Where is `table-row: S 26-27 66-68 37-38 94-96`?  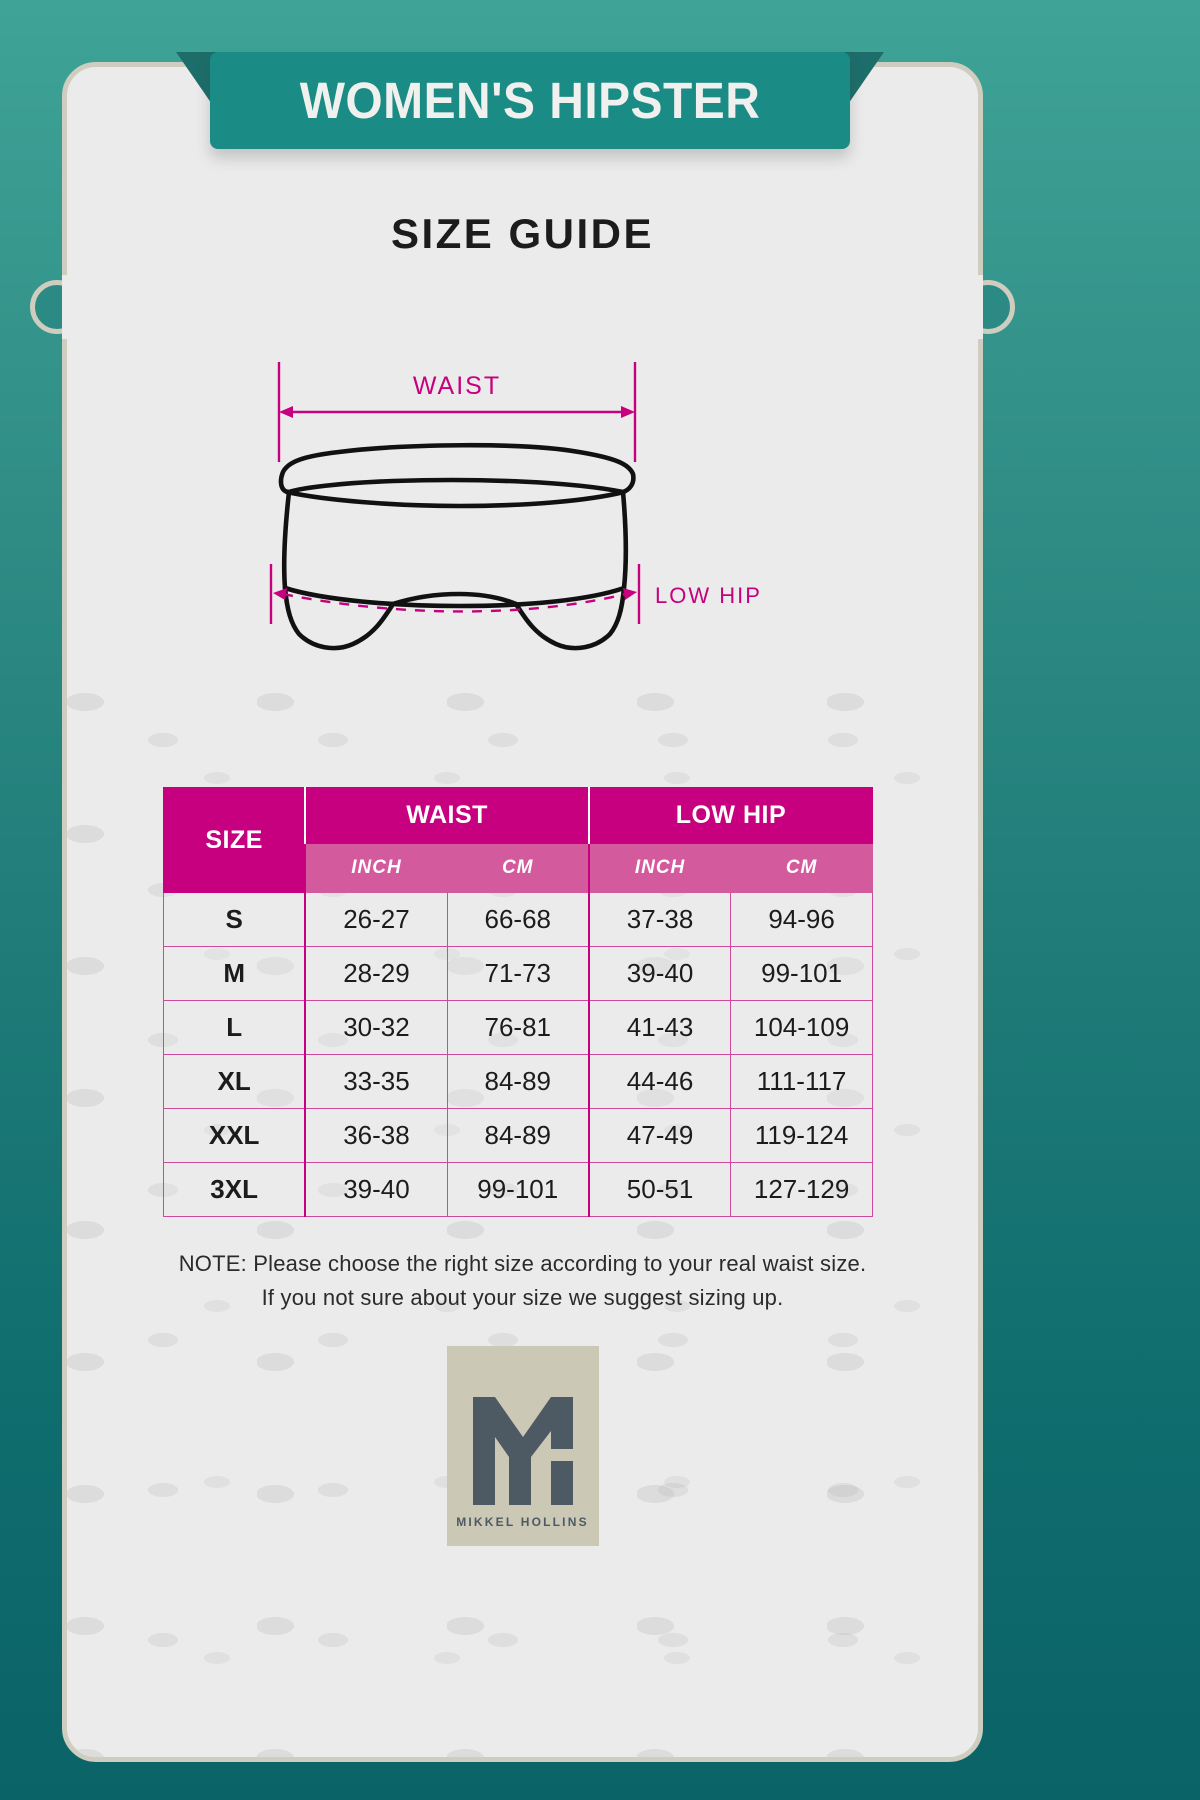
table-row: S 26-27 66-68 37-38 94-96 is located at coordinates (518, 919).